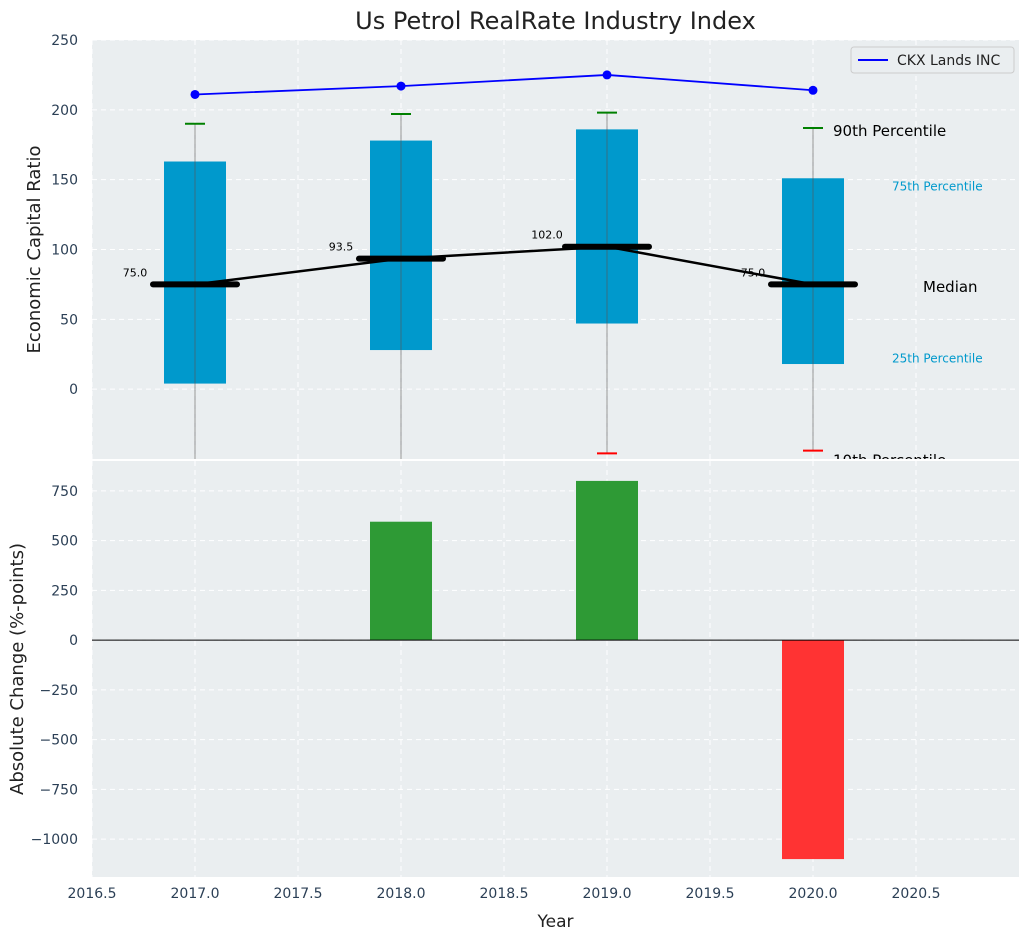 The image size is (1029, 944). I want to click on p10-annotation: 10th Percentile, so click(889, 461).